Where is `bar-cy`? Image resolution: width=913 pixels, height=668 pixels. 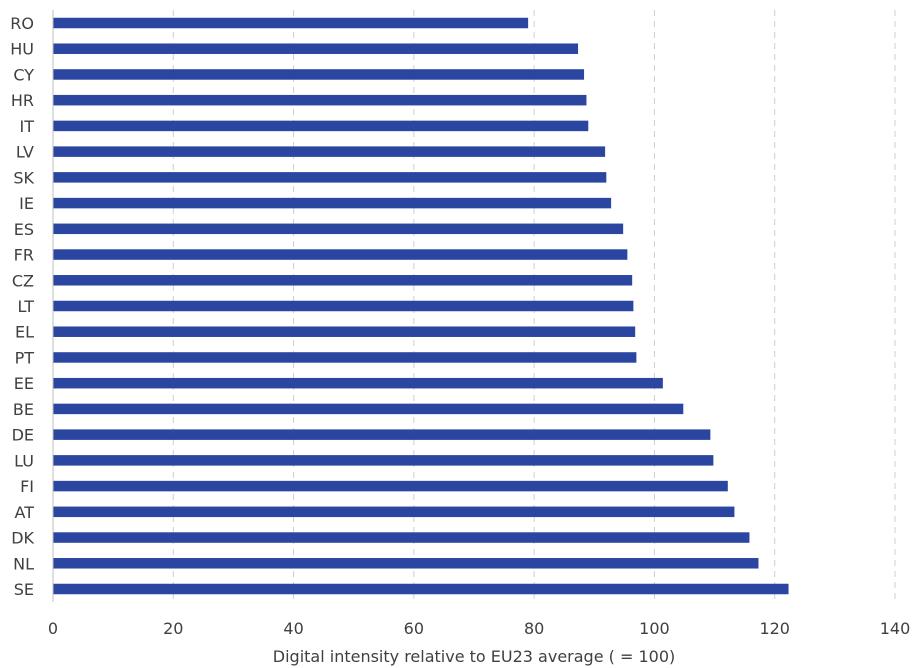 bar-cy is located at coordinates (319, 74).